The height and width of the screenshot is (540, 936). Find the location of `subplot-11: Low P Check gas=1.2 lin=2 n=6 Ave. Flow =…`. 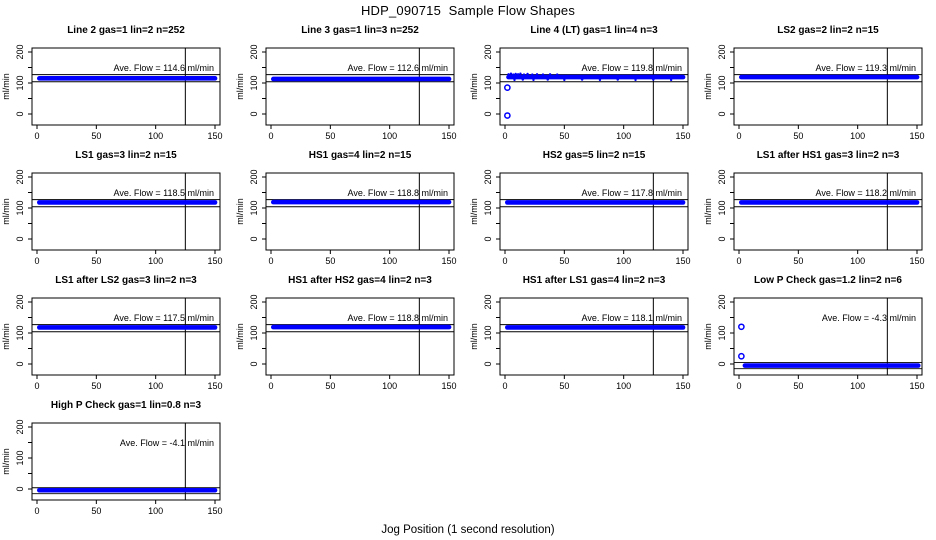

subplot-11: Low P Check gas=1.2 lin=2 n=6 Ave. Flow =… is located at coordinates (814, 333).